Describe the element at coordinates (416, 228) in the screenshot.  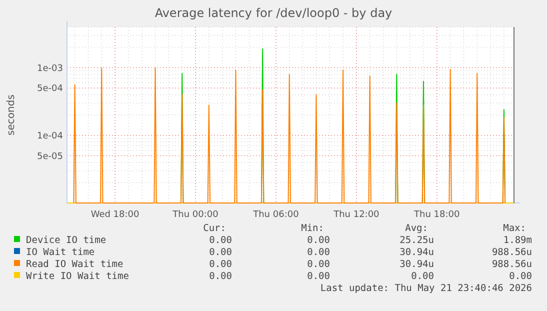
I see `text: Avg:` at that location.